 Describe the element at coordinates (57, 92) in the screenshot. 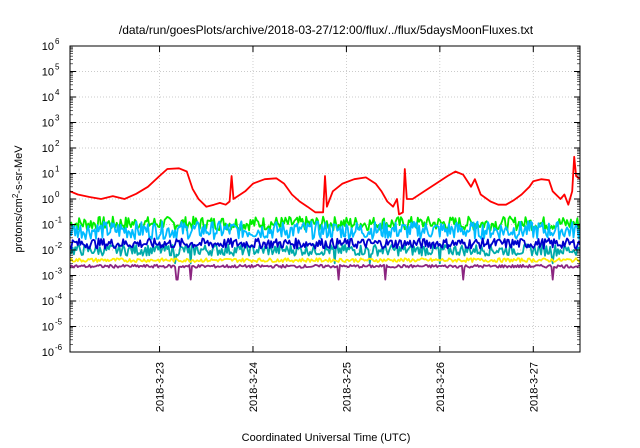

I see `y-tick-exponent: 4` at that location.